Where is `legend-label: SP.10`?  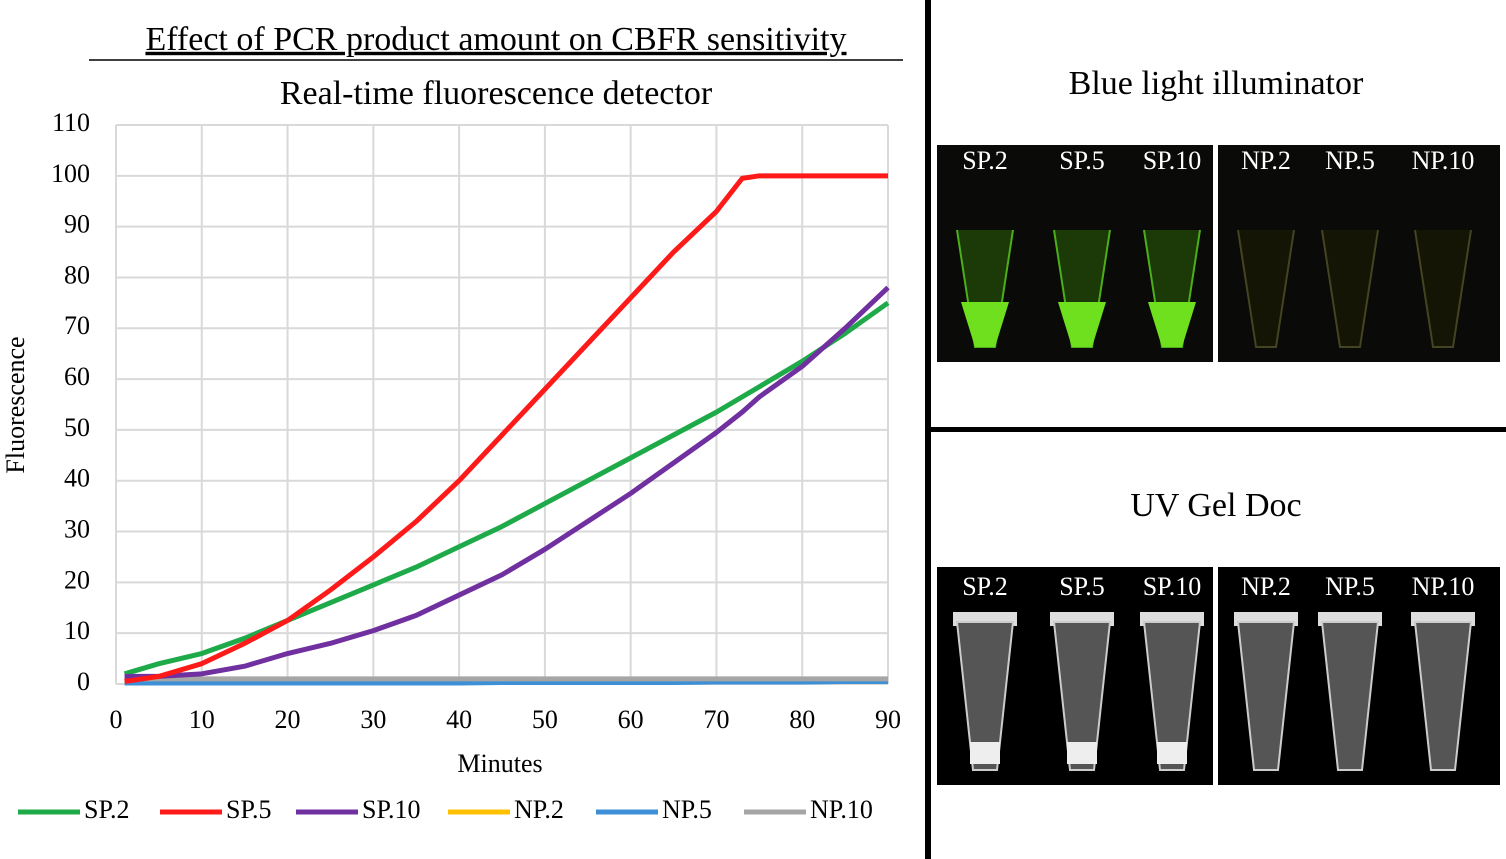 legend-label: SP.10 is located at coordinates (391, 809).